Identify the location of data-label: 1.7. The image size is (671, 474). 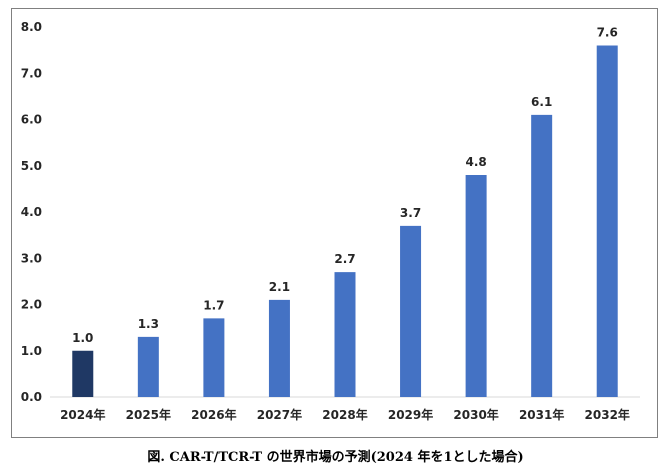
(213, 305).